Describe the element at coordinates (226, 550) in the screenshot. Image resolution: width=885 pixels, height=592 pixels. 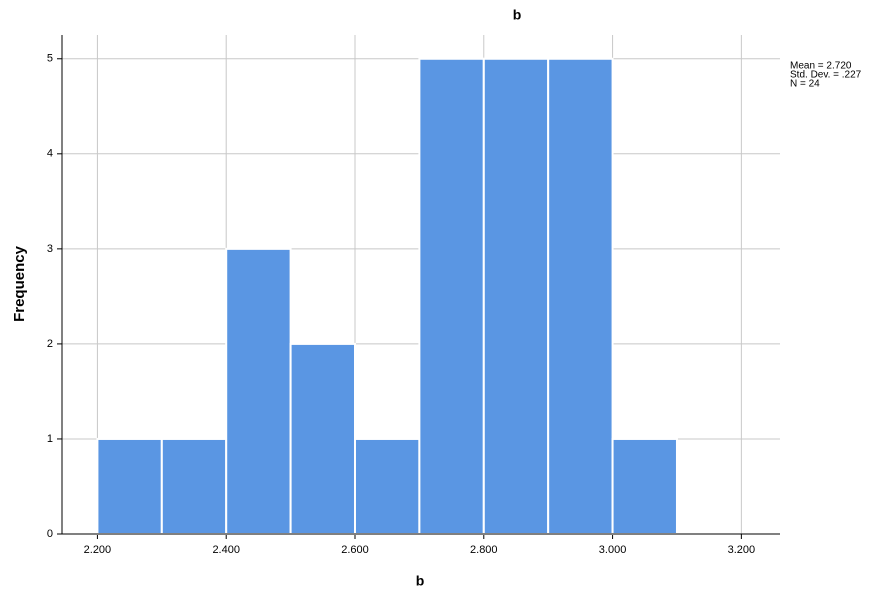
I see `x-tick-label: 2.400` at that location.